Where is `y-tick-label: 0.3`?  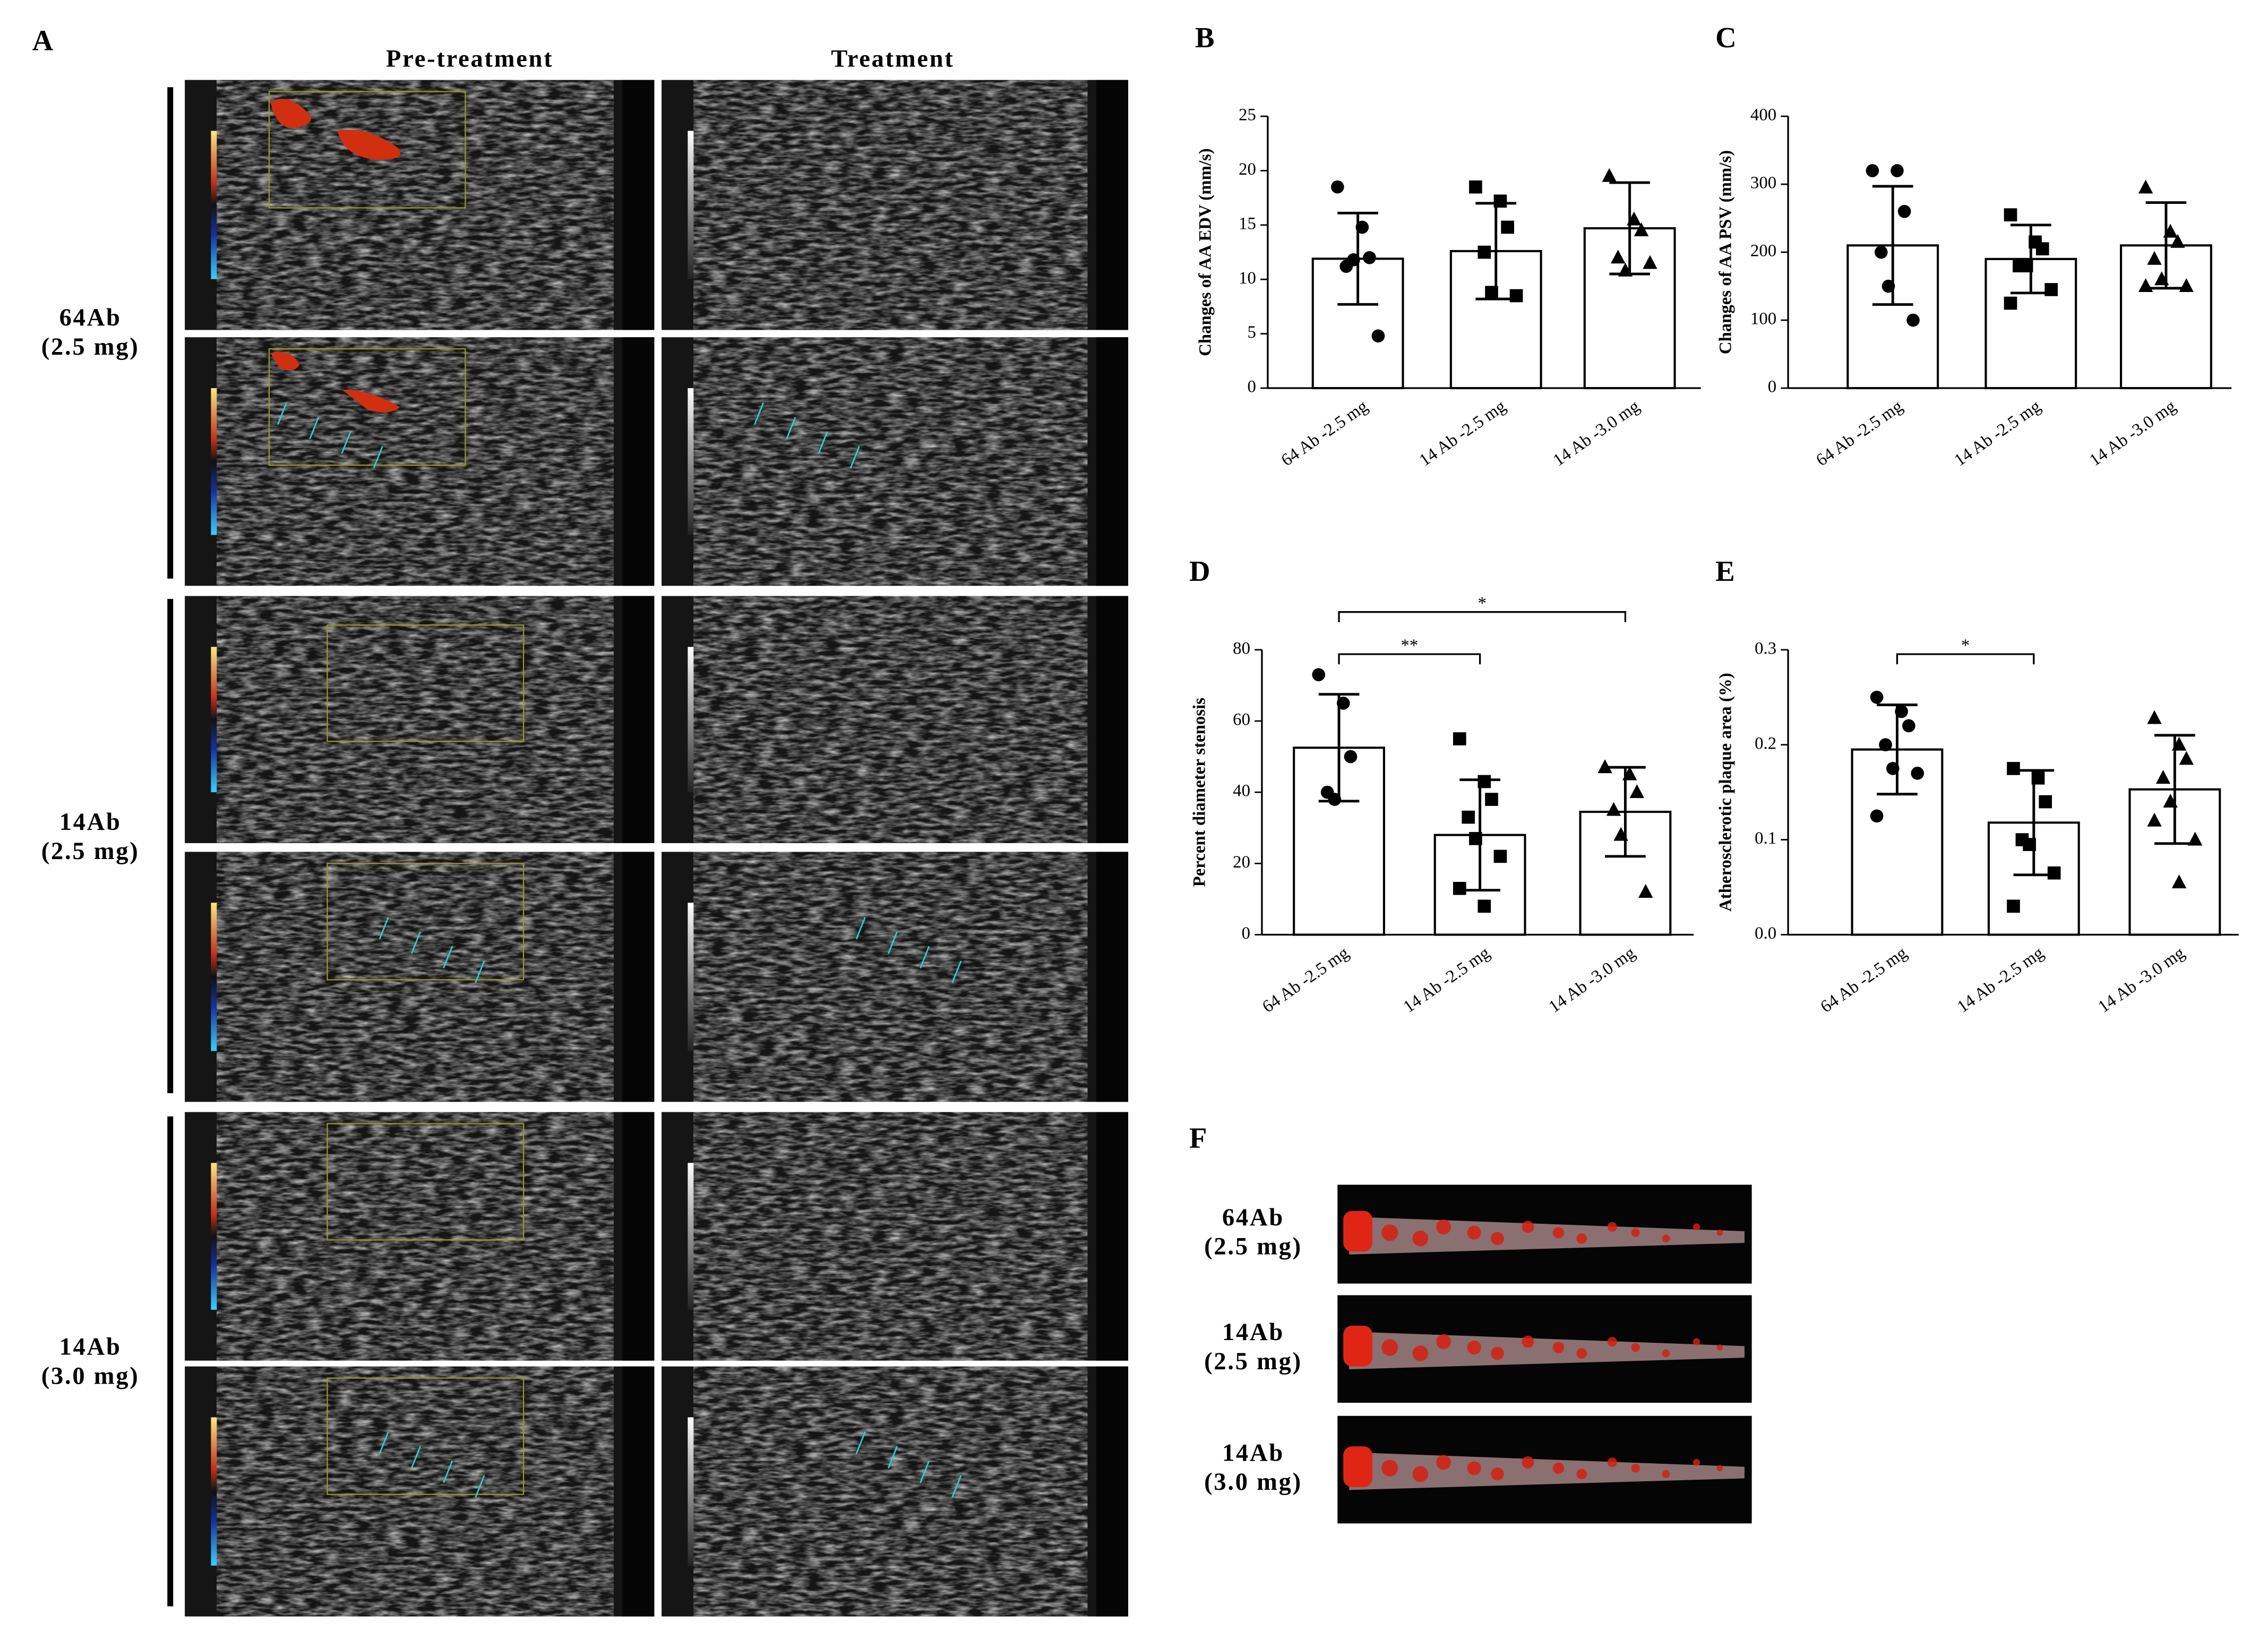 y-tick-label: 0.3 is located at coordinates (1765, 648).